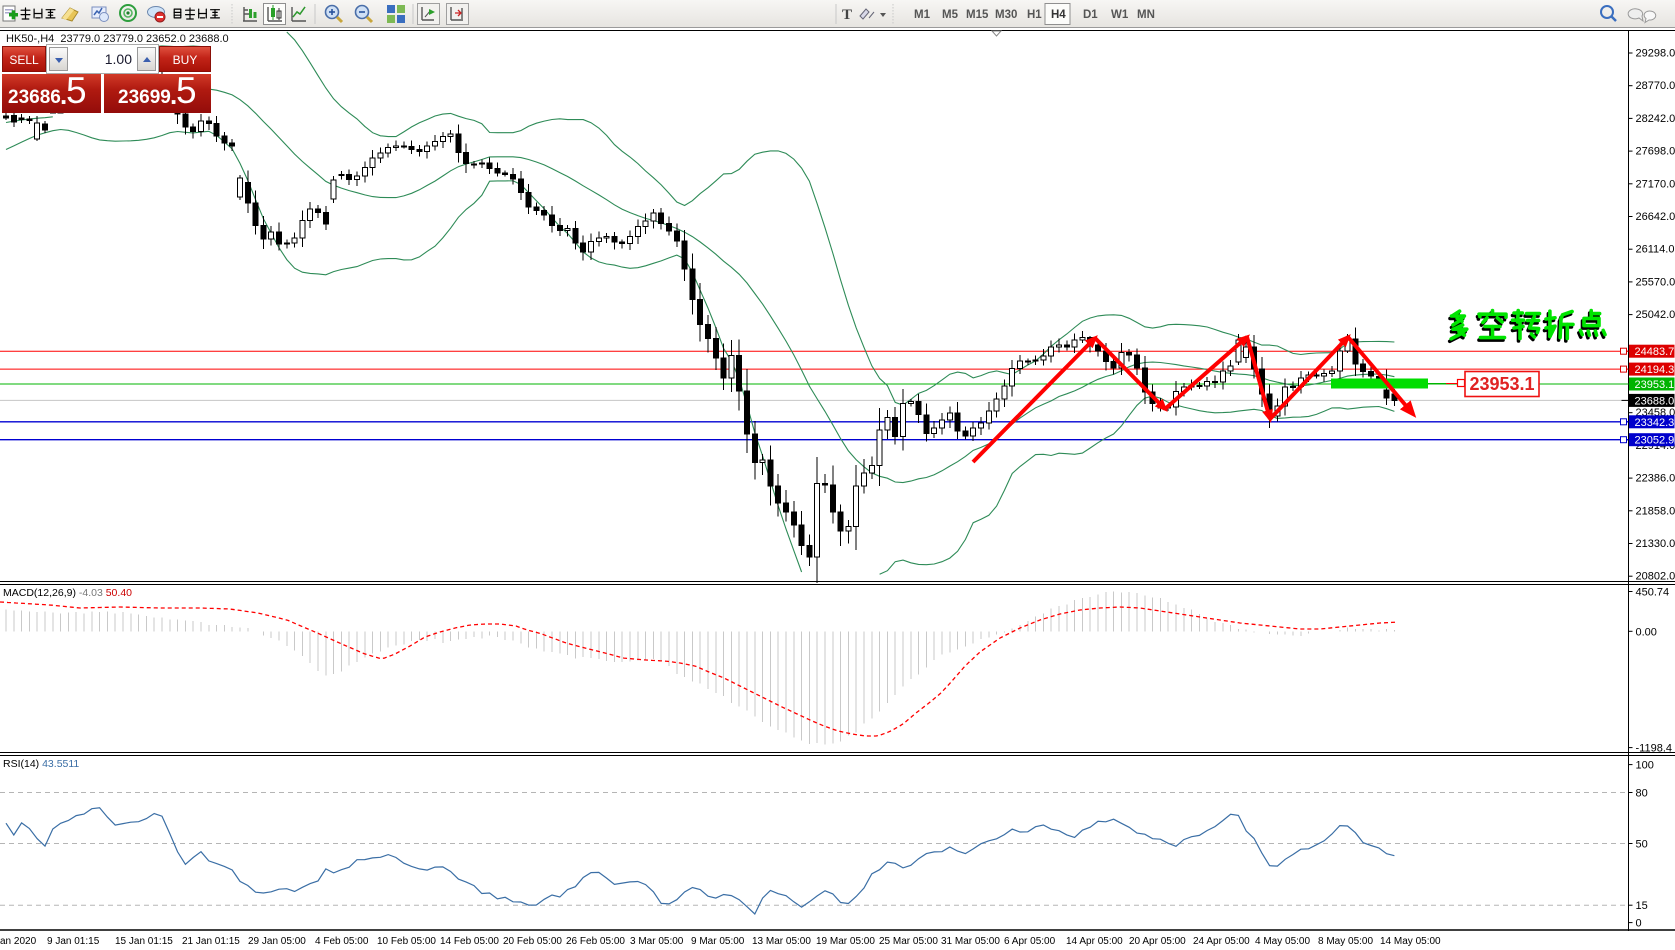 The image size is (1675, 950). What do you see at coordinates (1655, 577) in the screenshot?
I see `svg-text: 20802.0` at bounding box center [1655, 577].